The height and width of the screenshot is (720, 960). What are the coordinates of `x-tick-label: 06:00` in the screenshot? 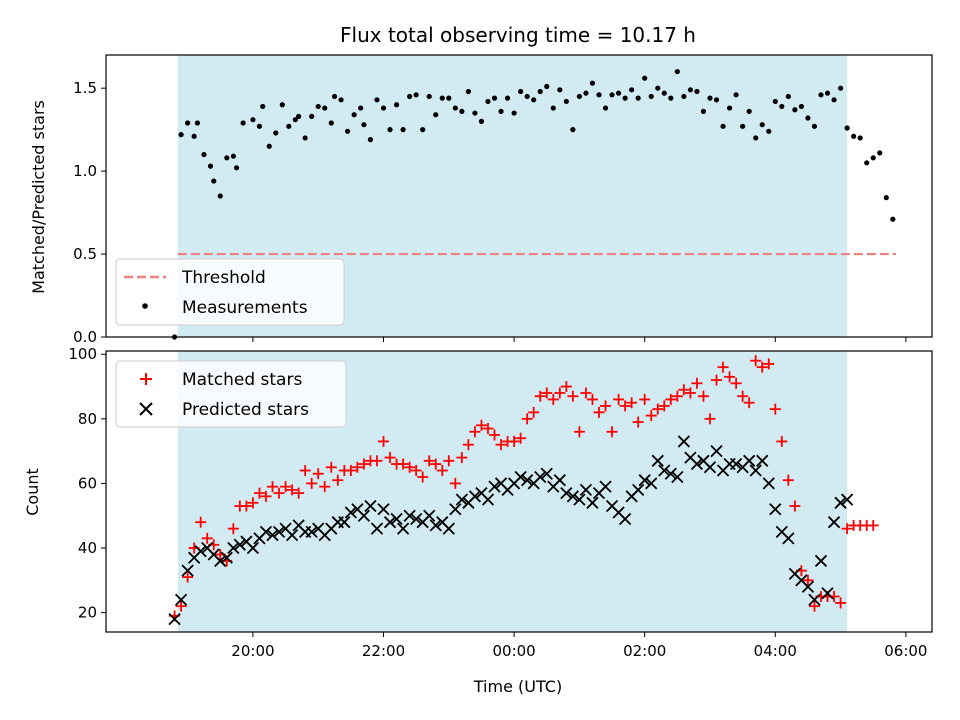 It's located at (905, 651).